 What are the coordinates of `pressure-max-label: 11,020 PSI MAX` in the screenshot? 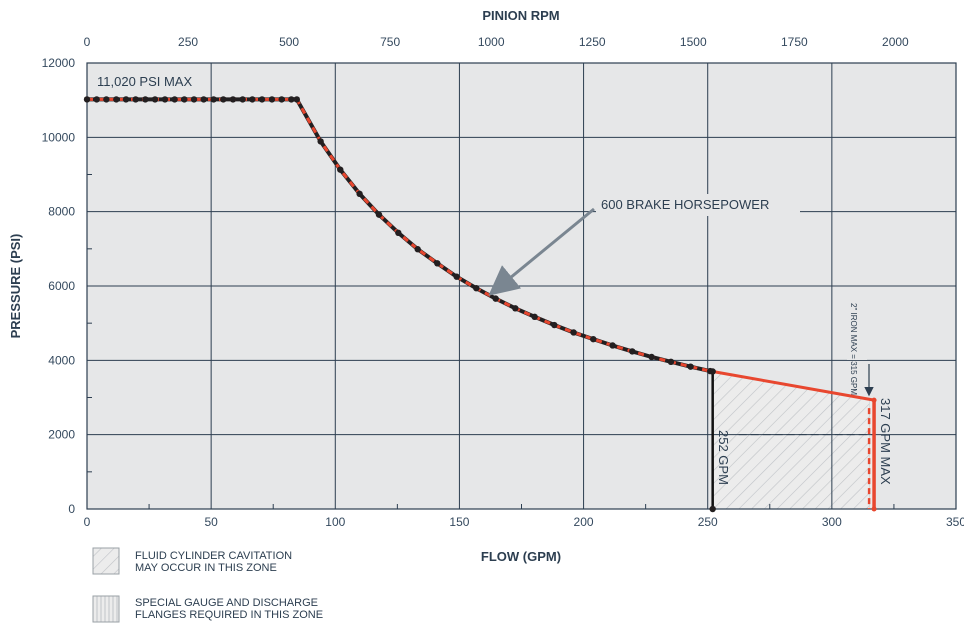 It's located at (144, 81).